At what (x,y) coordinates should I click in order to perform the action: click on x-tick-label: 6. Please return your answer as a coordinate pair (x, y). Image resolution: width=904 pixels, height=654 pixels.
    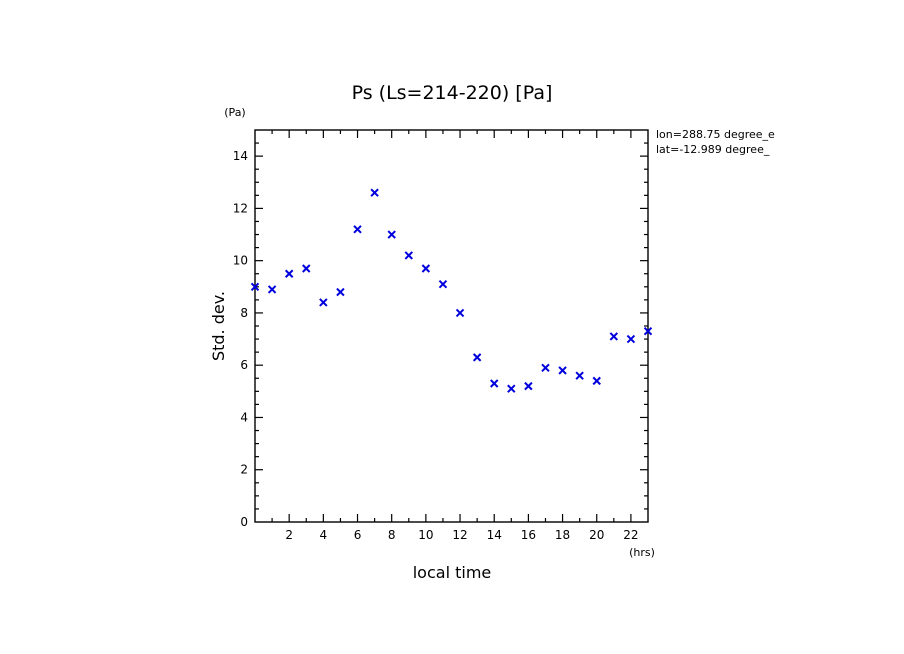
    Looking at the image, I should click on (358, 535).